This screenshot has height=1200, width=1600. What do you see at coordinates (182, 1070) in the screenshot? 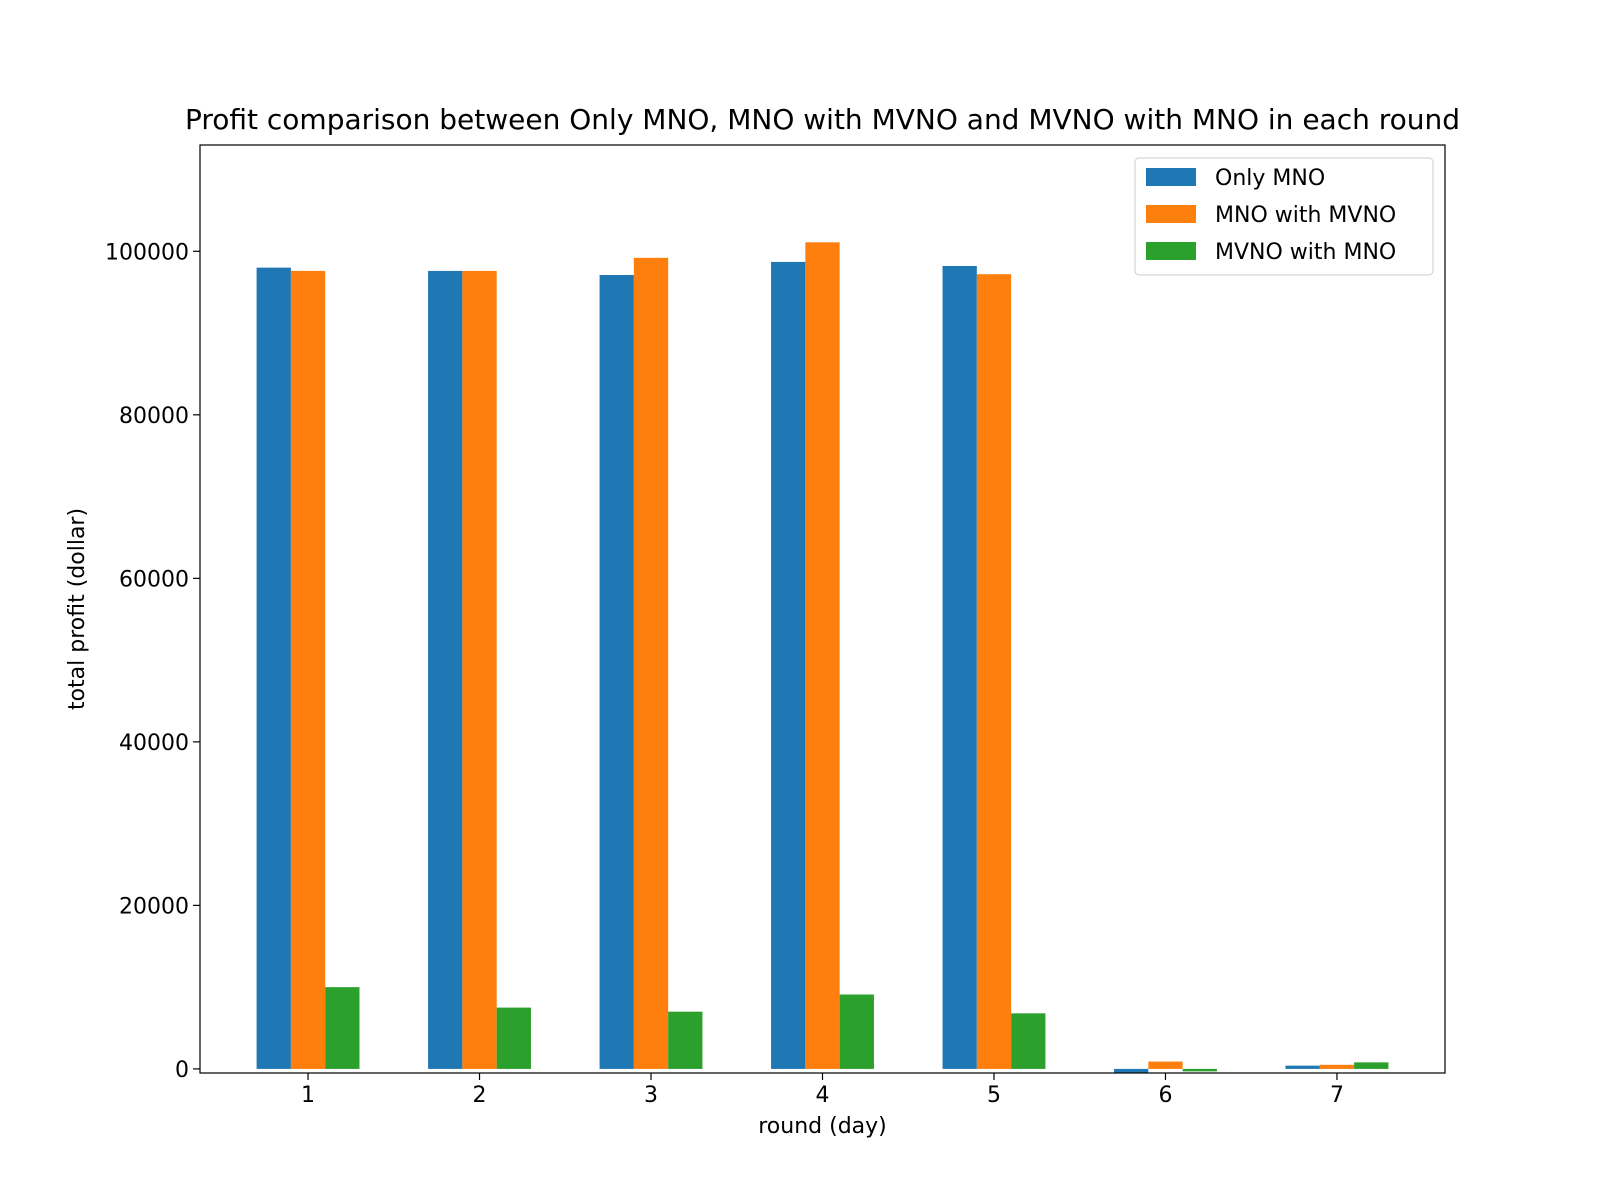
I see `y-tick-label: 0` at bounding box center [182, 1070].